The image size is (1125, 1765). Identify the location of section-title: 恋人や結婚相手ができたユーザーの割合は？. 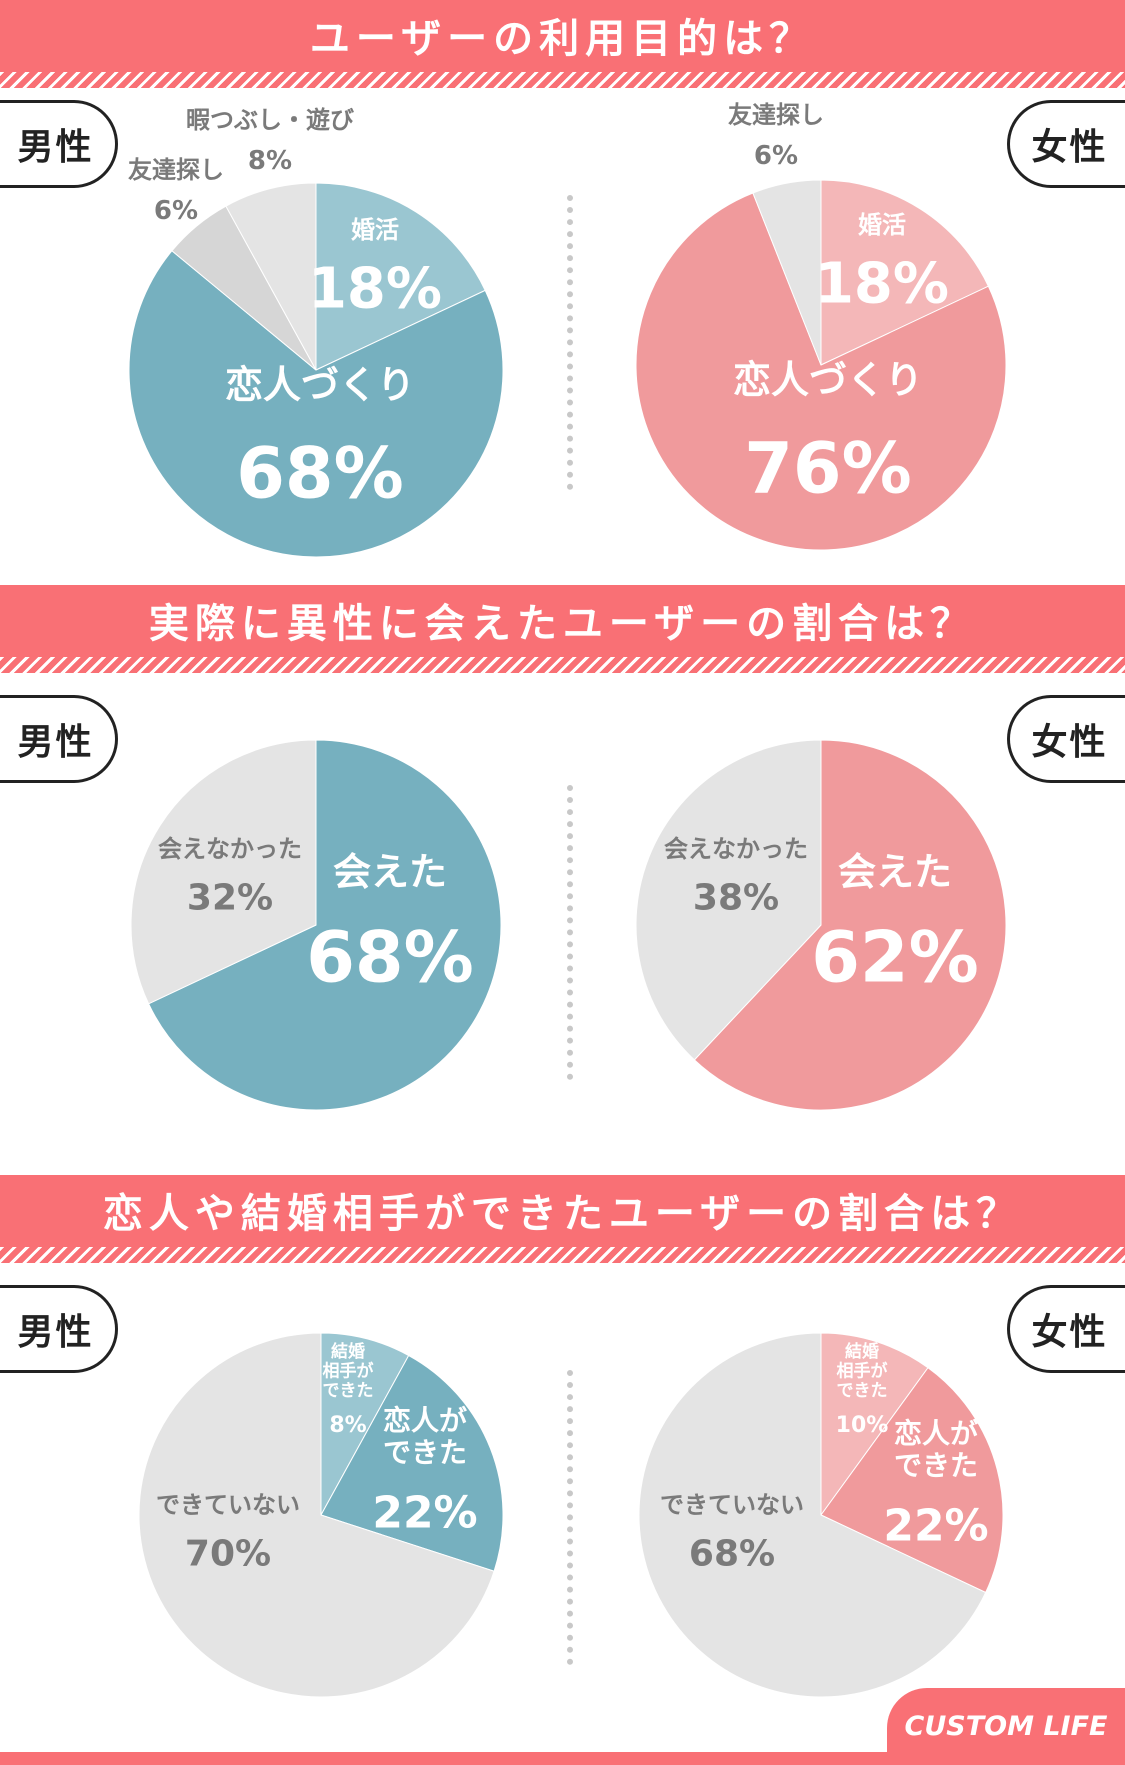
(562, 1214).